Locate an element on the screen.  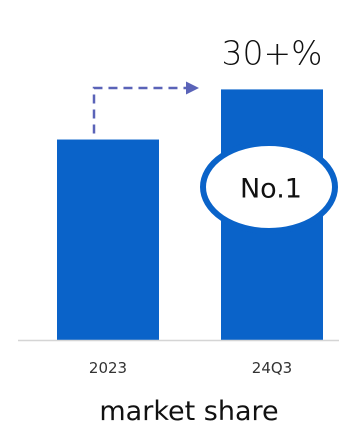
bar-2023 is located at coordinates (108, 239).